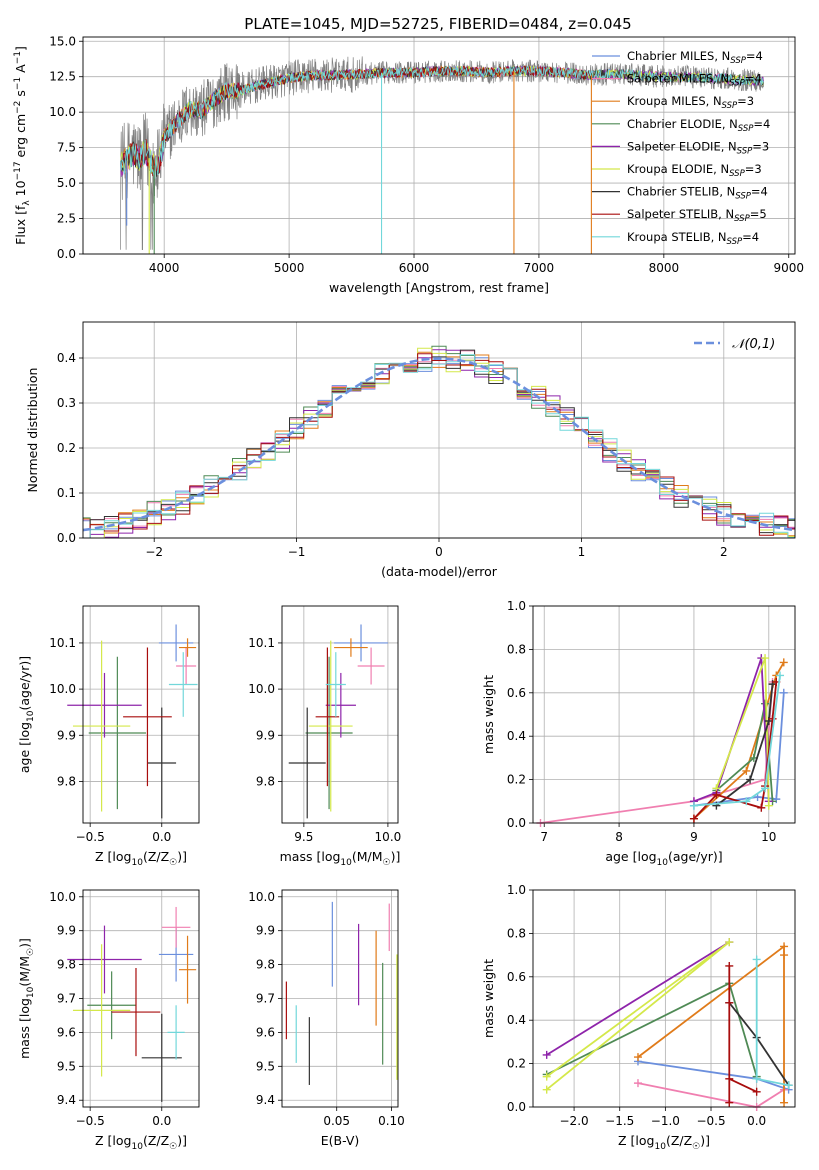  I want to click on mass_vs_Z-grid, so click(141, 998).